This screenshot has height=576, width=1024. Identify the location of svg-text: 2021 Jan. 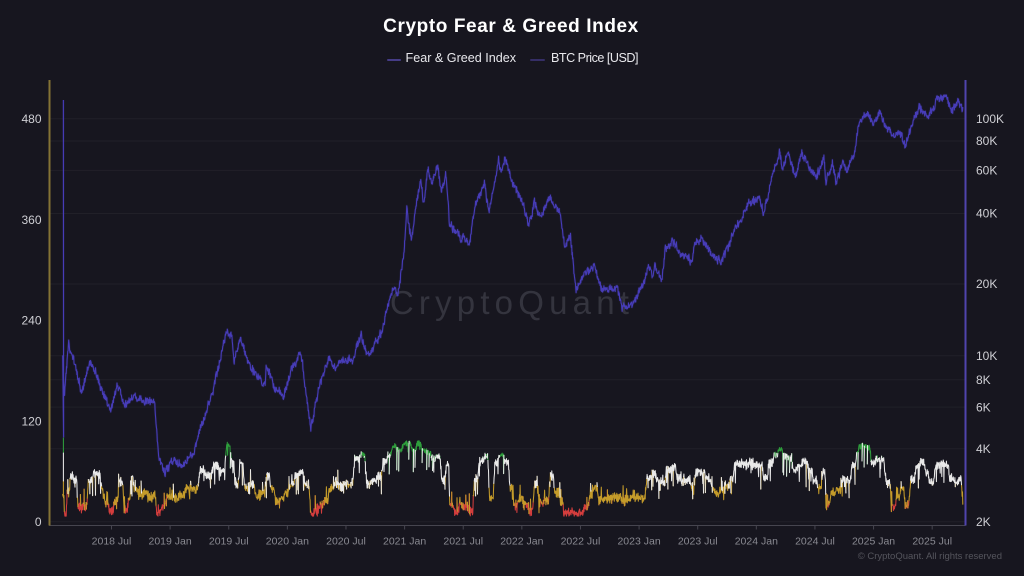
(404, 542).